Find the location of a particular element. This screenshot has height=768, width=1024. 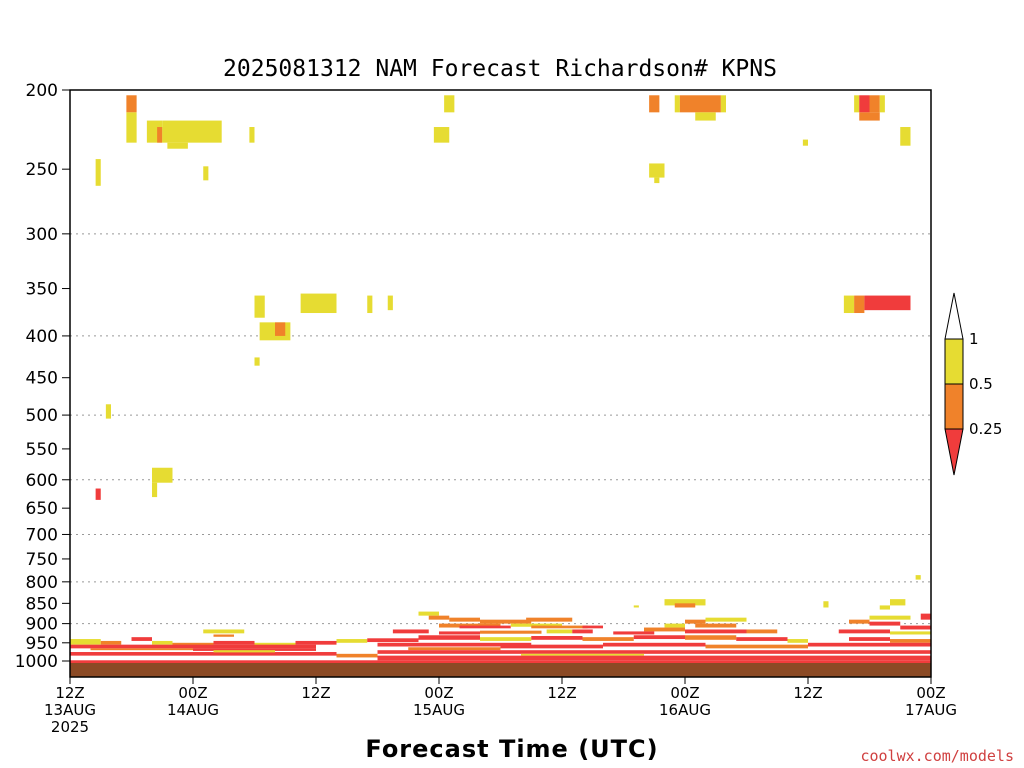

legend-swatch-below-0.25 is located at coordinates (954, 452).